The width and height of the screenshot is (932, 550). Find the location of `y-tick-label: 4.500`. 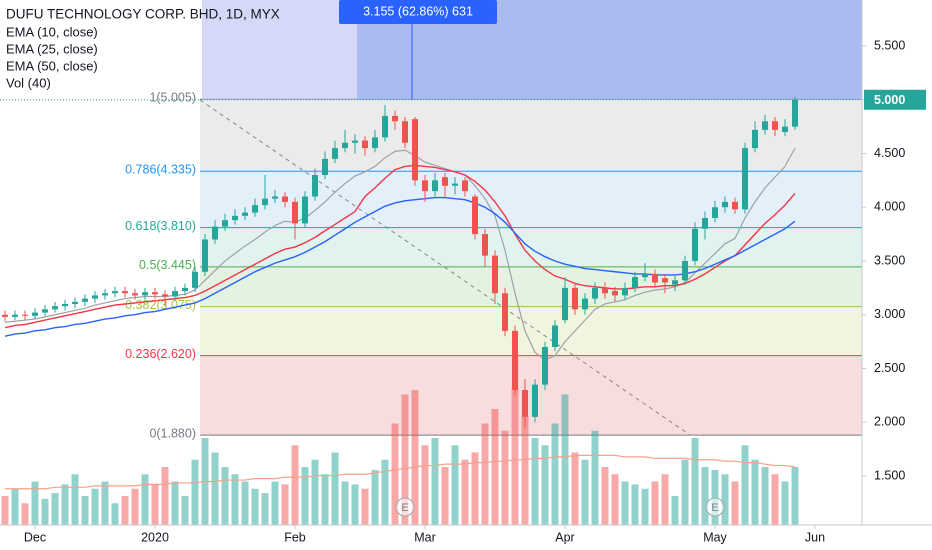

y-tick-label: 4.500 is located at coordinates (889, 153).